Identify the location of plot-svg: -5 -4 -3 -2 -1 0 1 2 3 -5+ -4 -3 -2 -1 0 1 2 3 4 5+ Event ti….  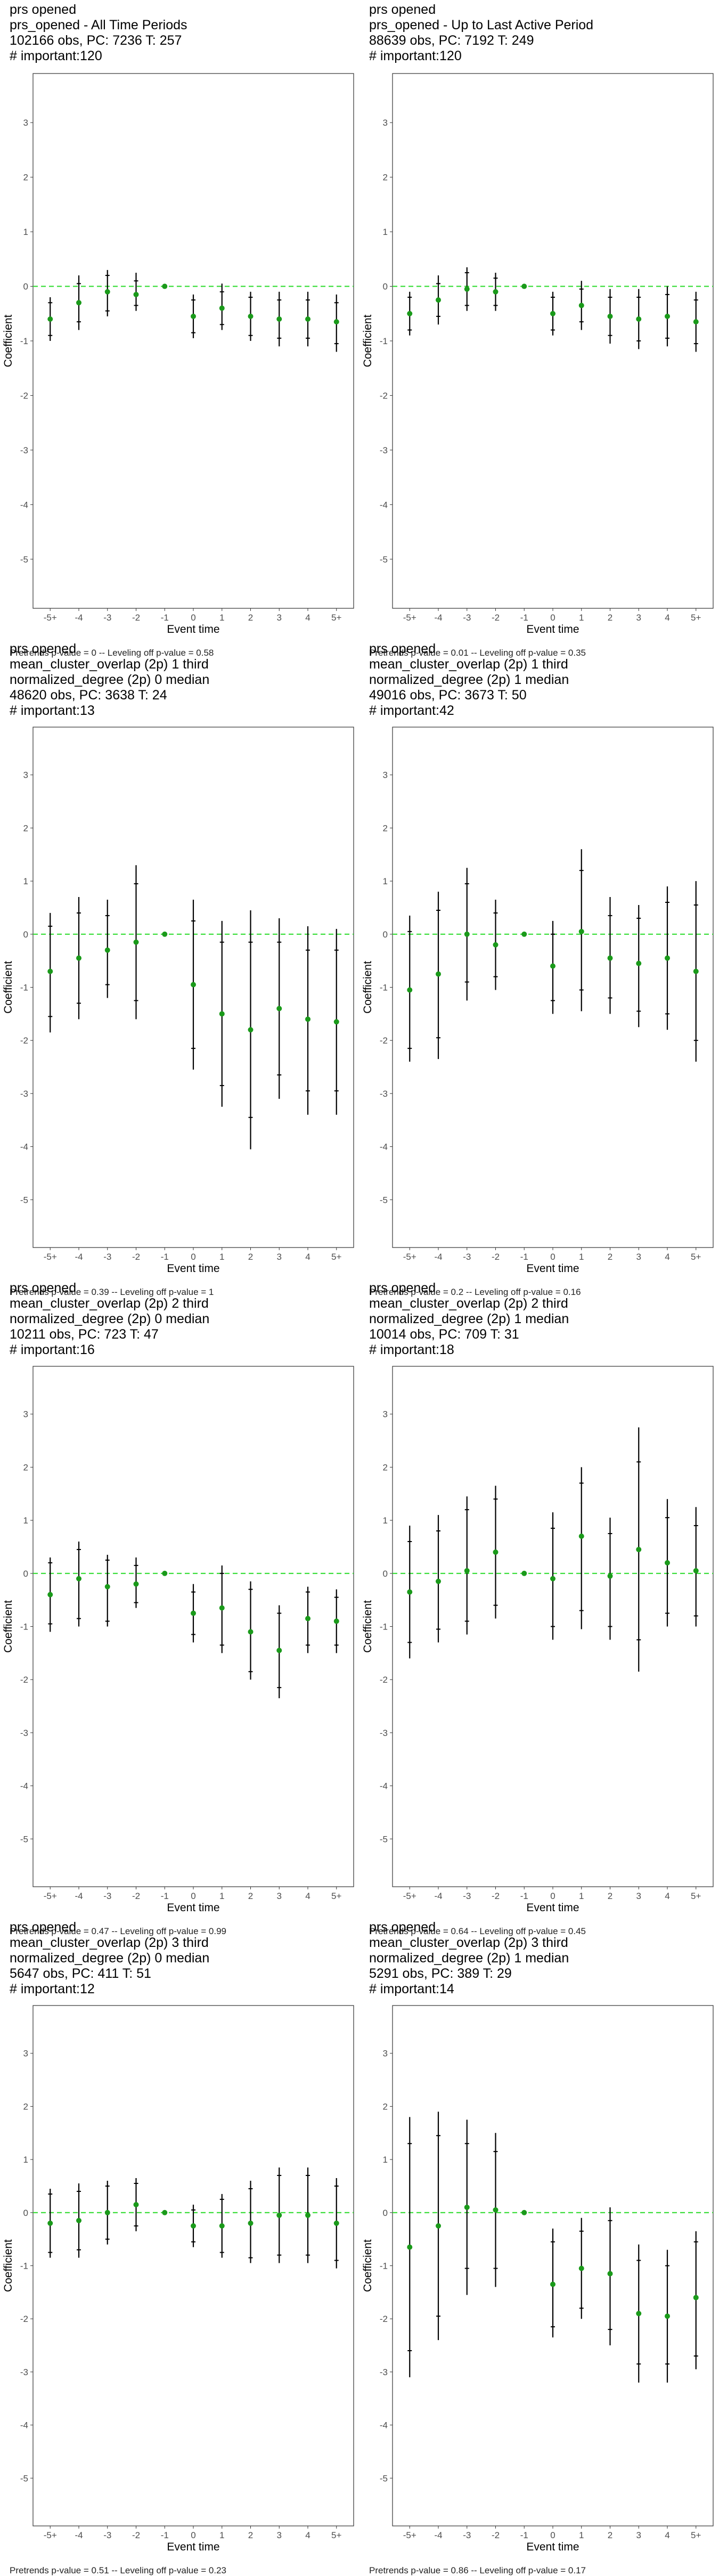
(178, 354).